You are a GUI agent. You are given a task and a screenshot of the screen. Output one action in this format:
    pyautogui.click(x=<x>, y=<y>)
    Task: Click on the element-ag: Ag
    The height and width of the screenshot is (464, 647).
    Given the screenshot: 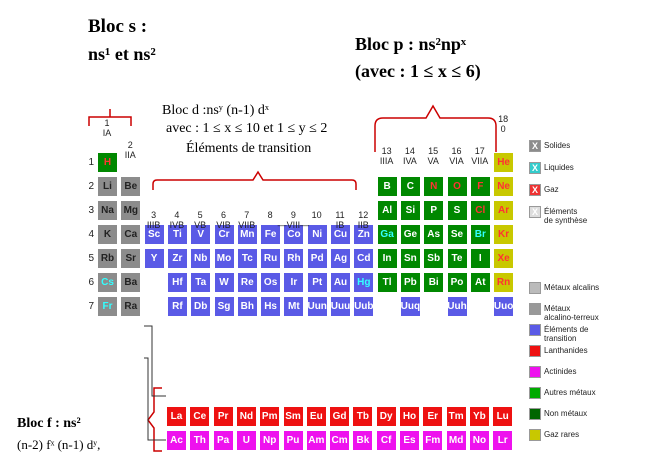 What is the action you would take?
    pyautogui.click(x=340, y=258)
    